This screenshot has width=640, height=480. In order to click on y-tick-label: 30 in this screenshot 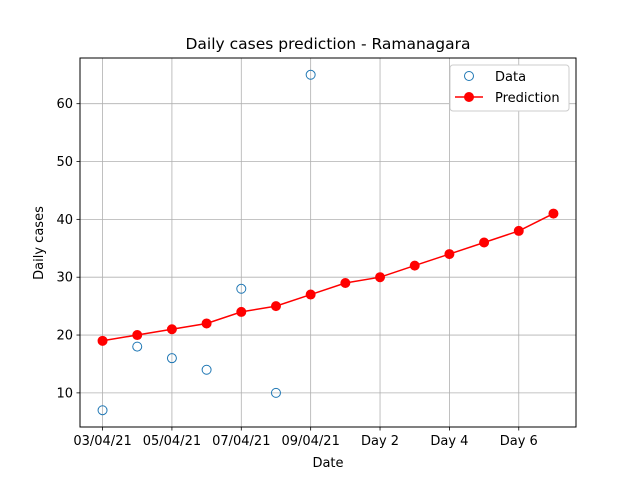, I will do `click(64, 278)`.